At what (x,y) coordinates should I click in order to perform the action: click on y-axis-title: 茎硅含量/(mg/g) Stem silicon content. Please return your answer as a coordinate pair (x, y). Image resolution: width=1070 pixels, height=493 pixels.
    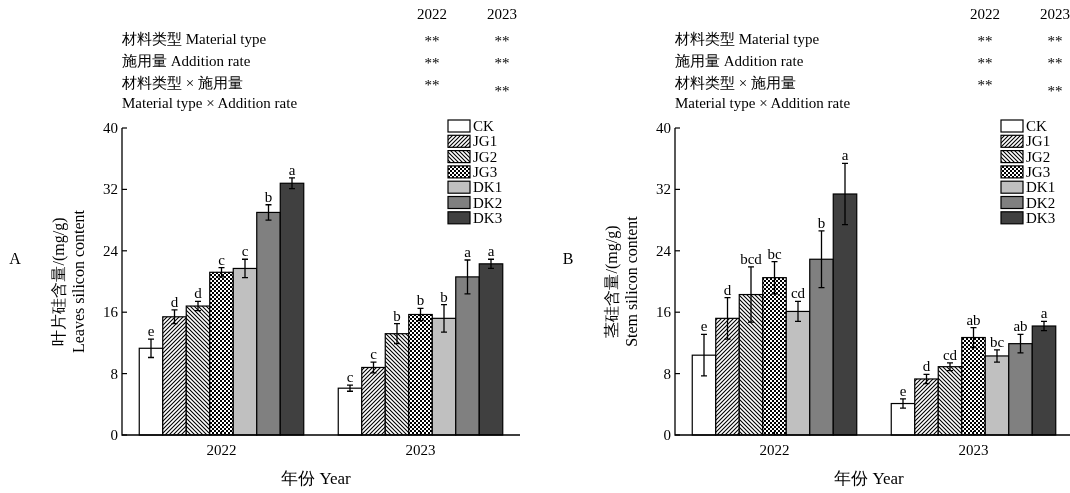
    Looking at the image, I should click on (621, 281).